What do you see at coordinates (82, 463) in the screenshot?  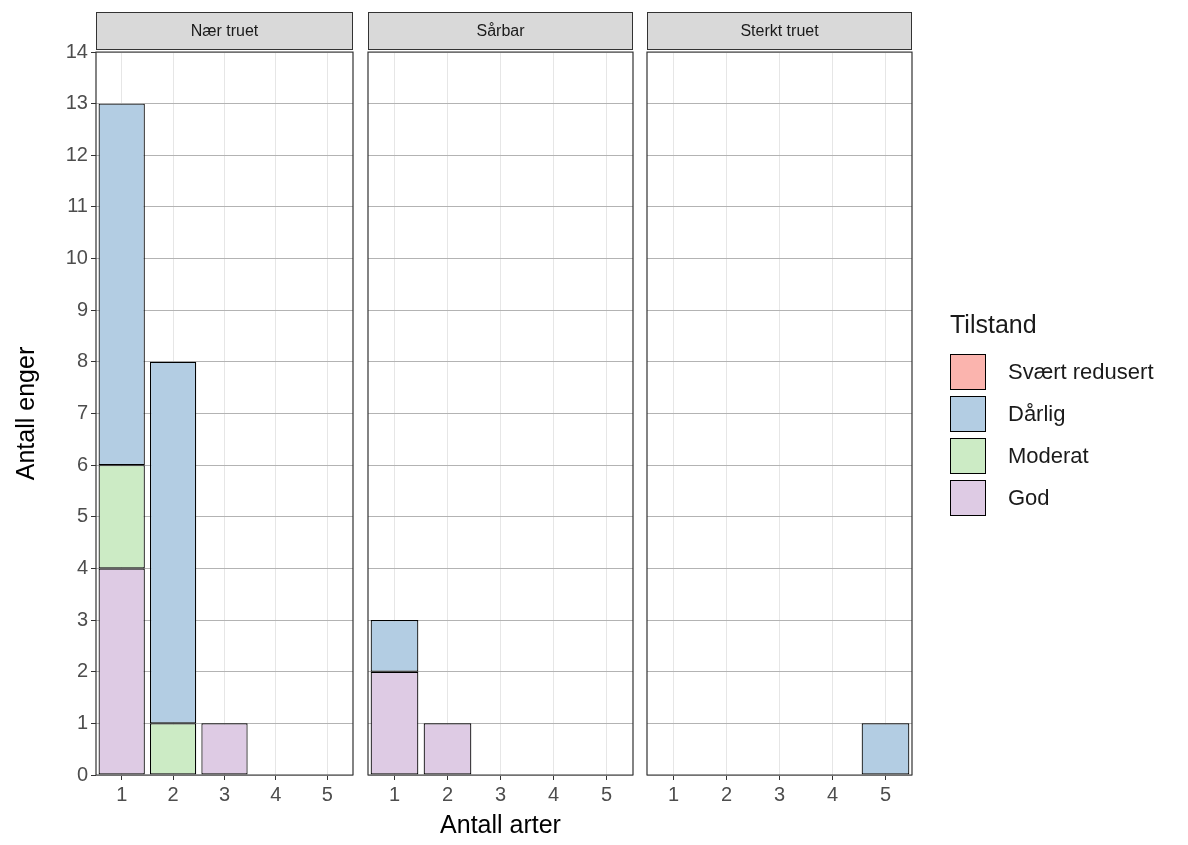 I see `y-tick-label: 6` at bounding box center [82, 463].